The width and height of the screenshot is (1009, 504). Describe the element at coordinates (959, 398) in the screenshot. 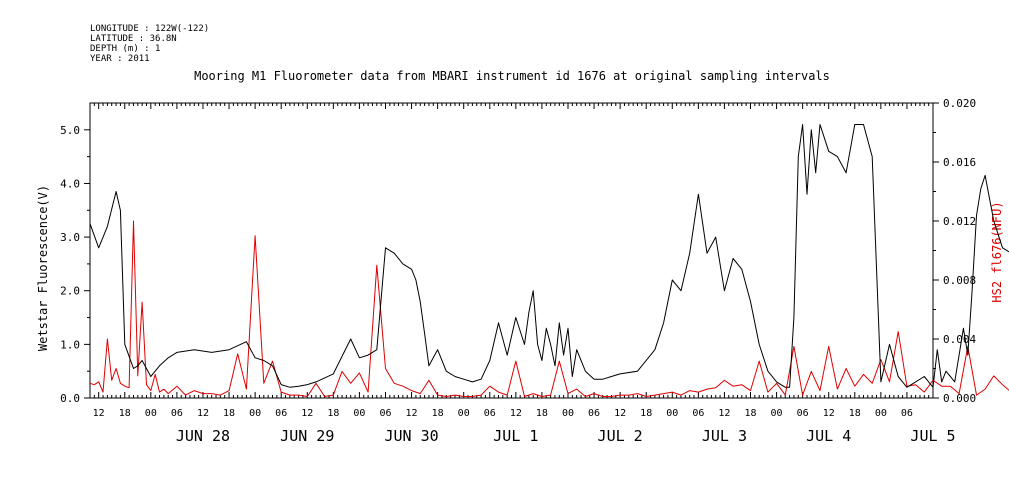

I see `y2-tick-label: 0.000` at that location.